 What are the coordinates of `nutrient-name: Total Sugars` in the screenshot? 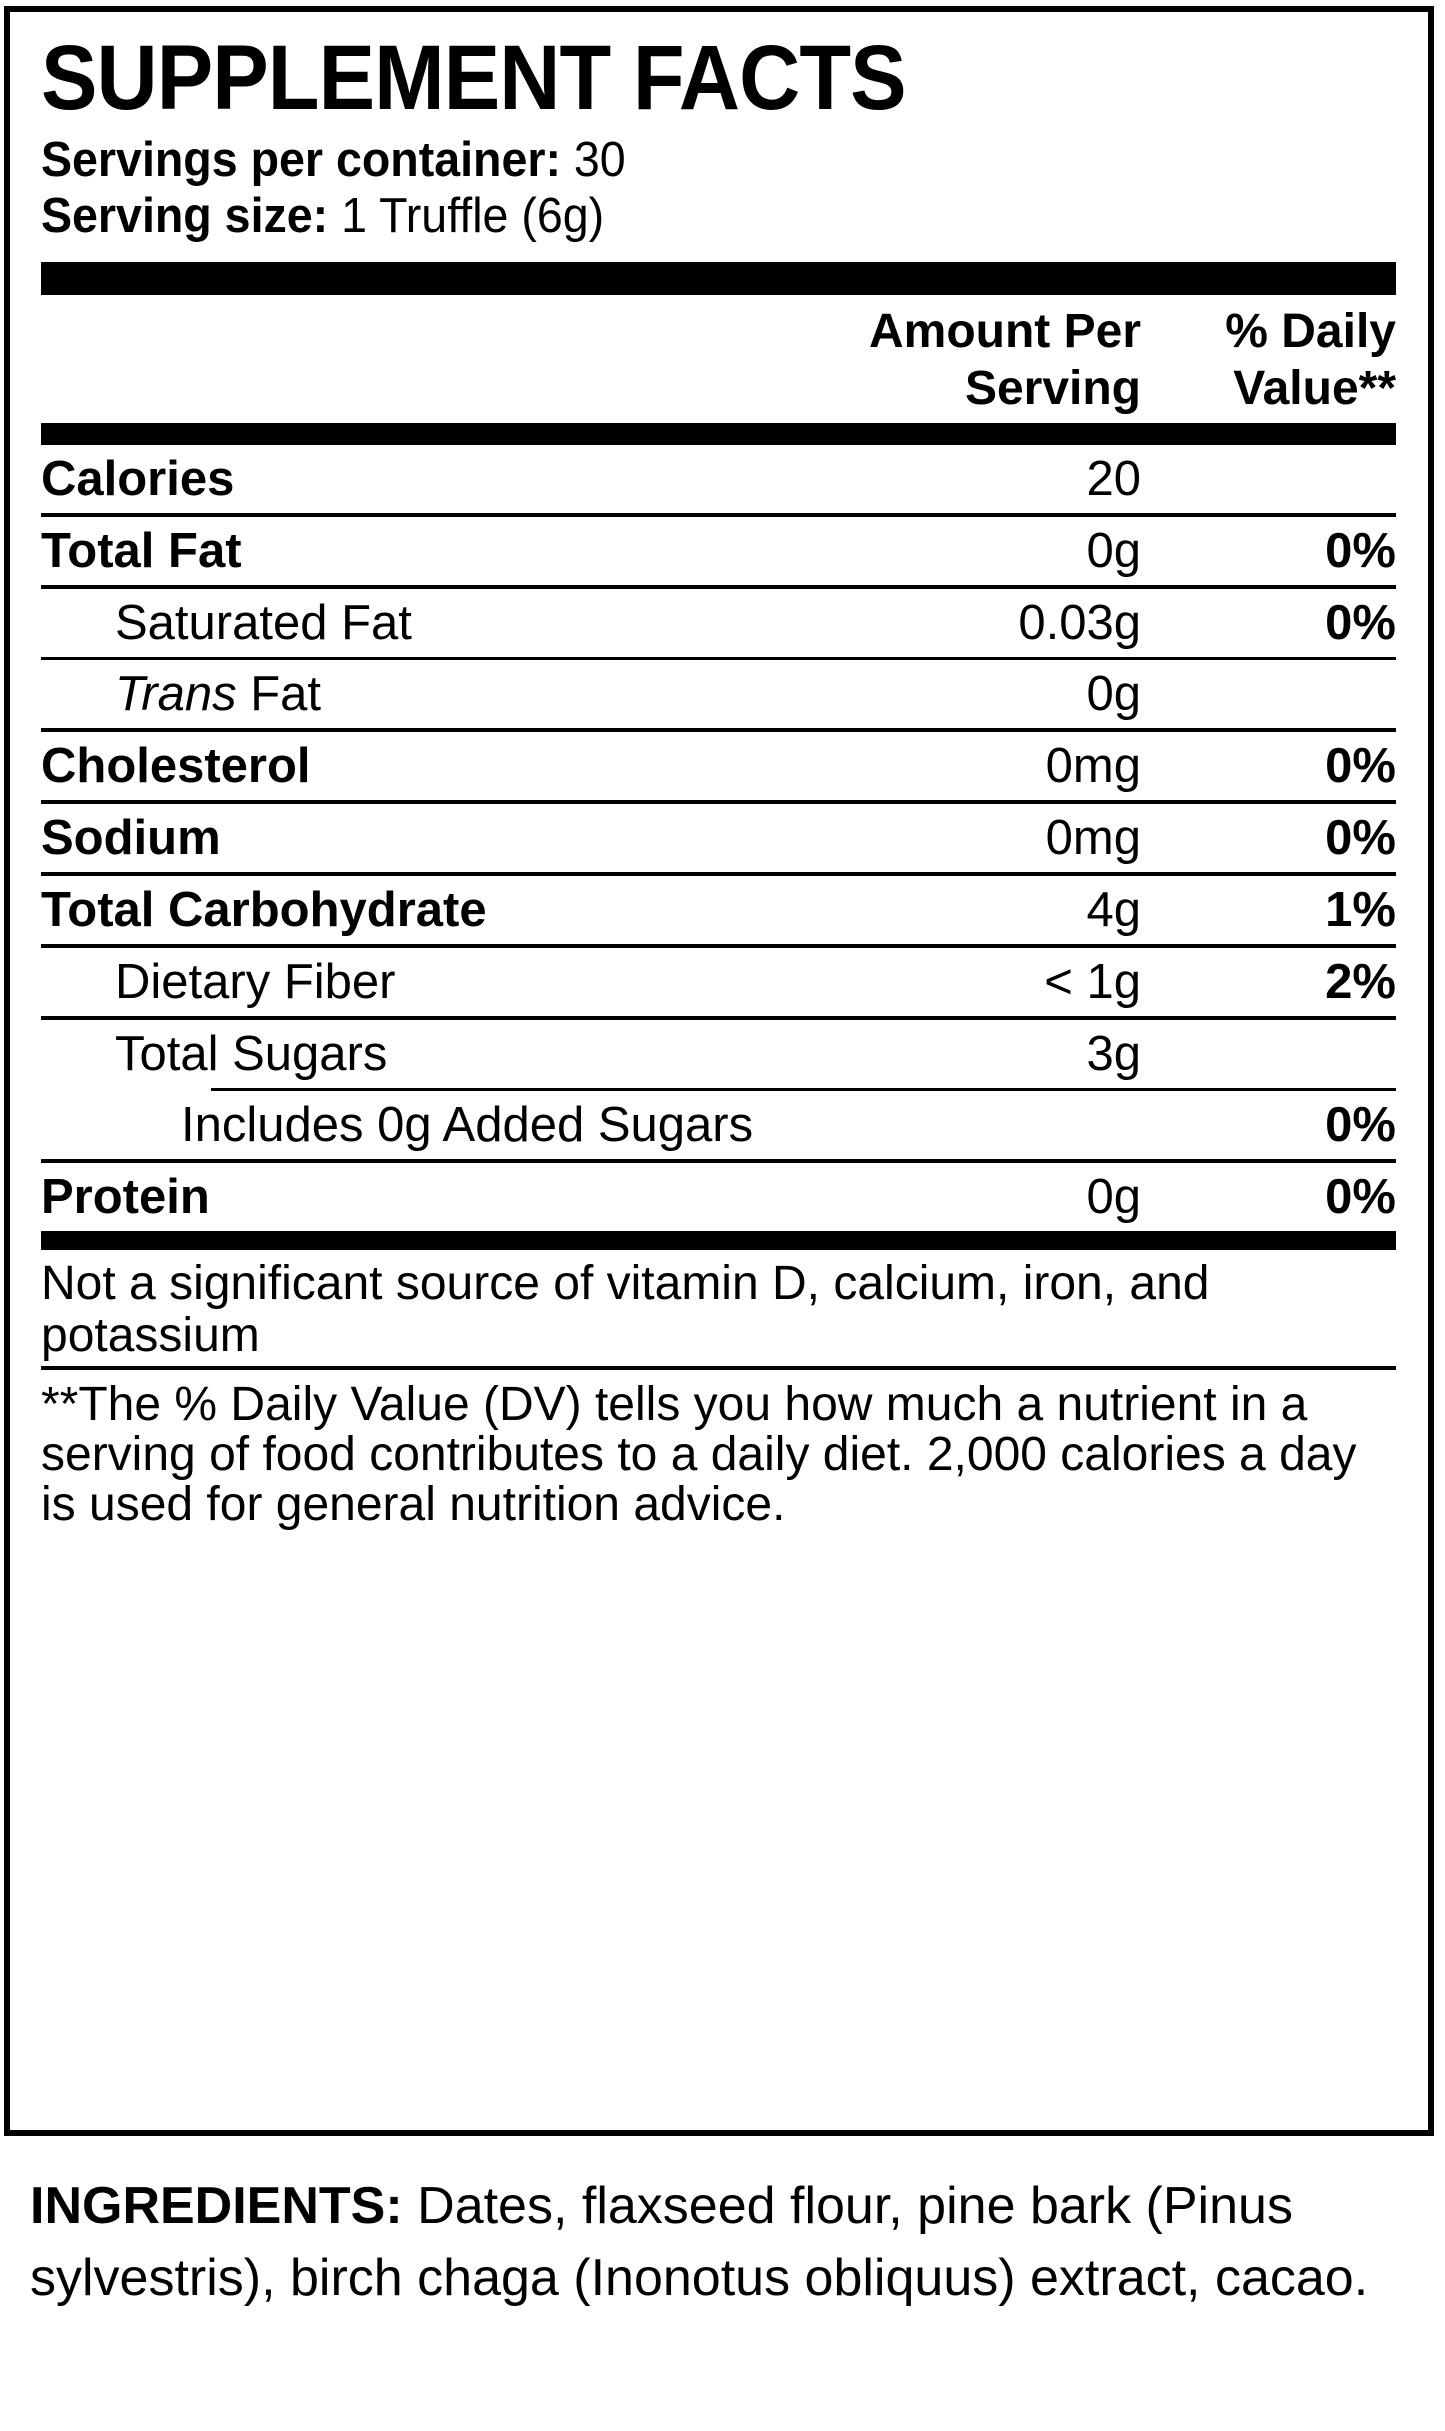 It's located at (251, 1054).